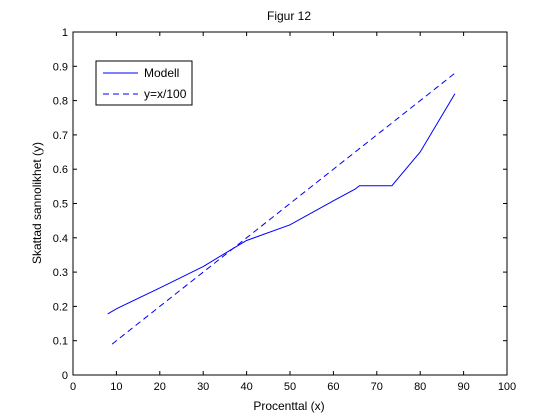 The height and width of the screenshot is (420, 560). Describe the element at coordinates (65, 376) in the screenshot. I see `y-tick-label: 0` at that location.